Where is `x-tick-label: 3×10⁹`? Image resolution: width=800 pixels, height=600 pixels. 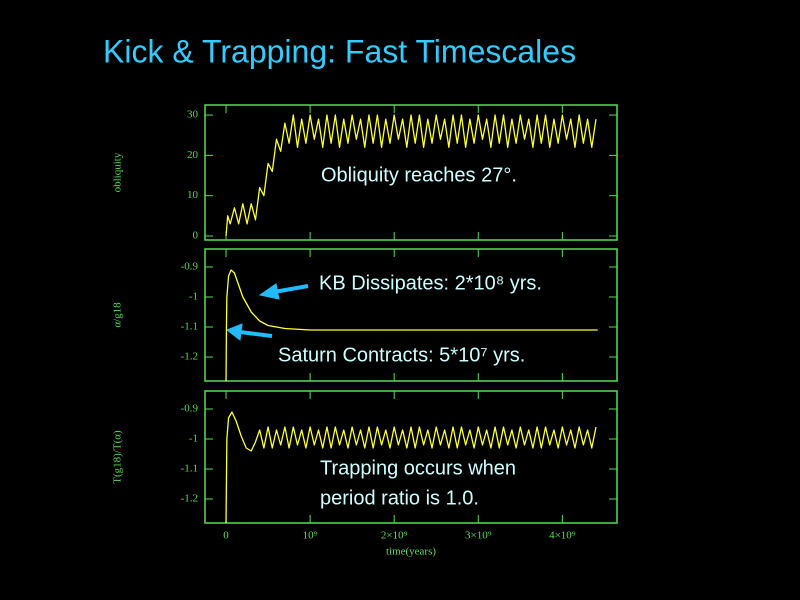
x-tick-label: 3×10⁹ is located at coordinates (478, 536).